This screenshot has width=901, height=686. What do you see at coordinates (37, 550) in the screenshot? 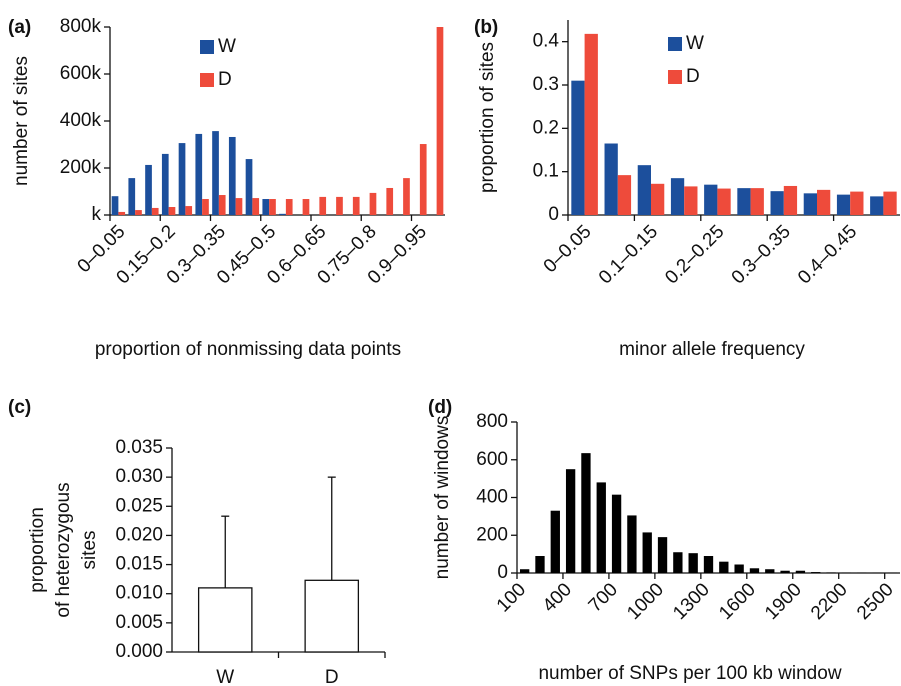
I see `y-axis-label: proportion` at bounding box center [37, 550].